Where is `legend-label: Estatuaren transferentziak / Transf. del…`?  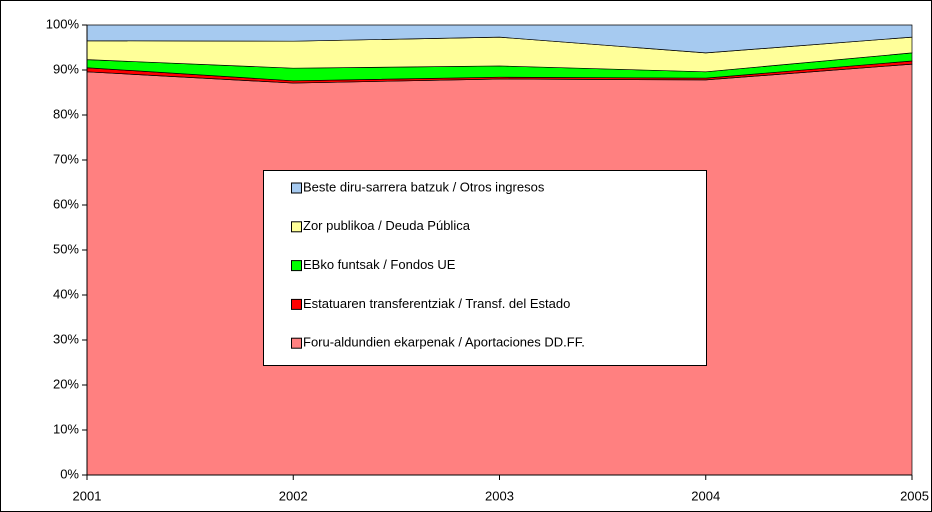 legend-label: Estatuaren transferentziak / Transf. del… is located at coordinates (436, 303).